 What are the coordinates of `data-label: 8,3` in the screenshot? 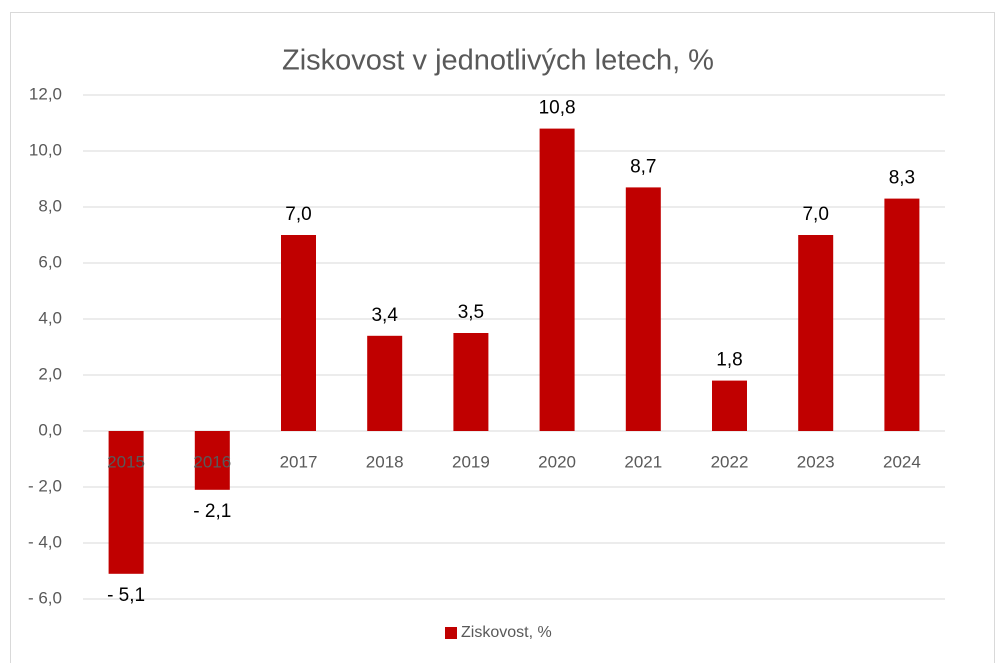 It's located at (902, 178).